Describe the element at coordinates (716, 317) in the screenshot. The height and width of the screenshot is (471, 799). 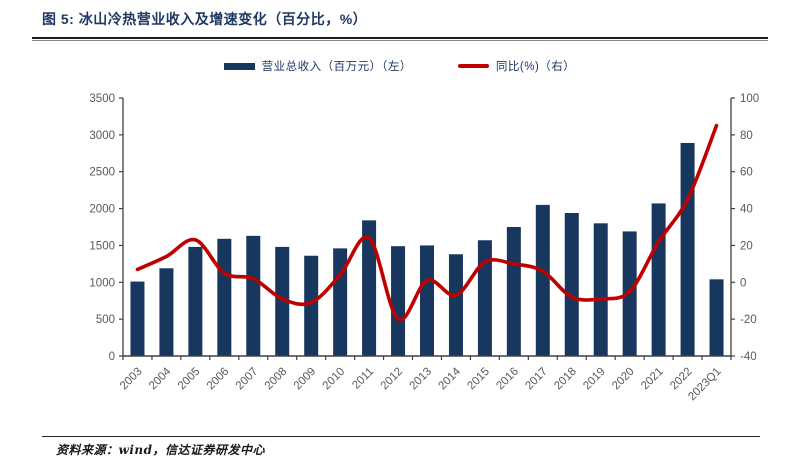
I see `bar-2023Q1` at that location.